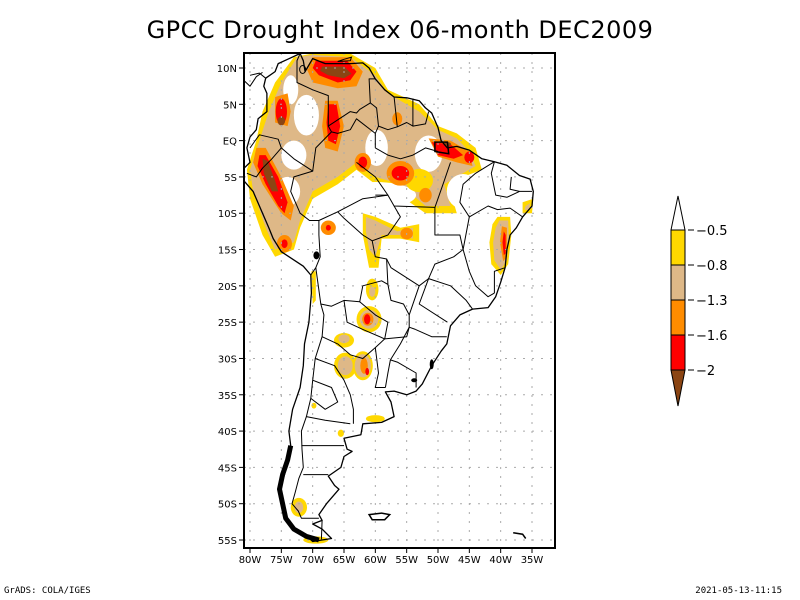  Describe the element at coordinates (678, 213) in the screenshot. I see `legend-bin-top` at that location.